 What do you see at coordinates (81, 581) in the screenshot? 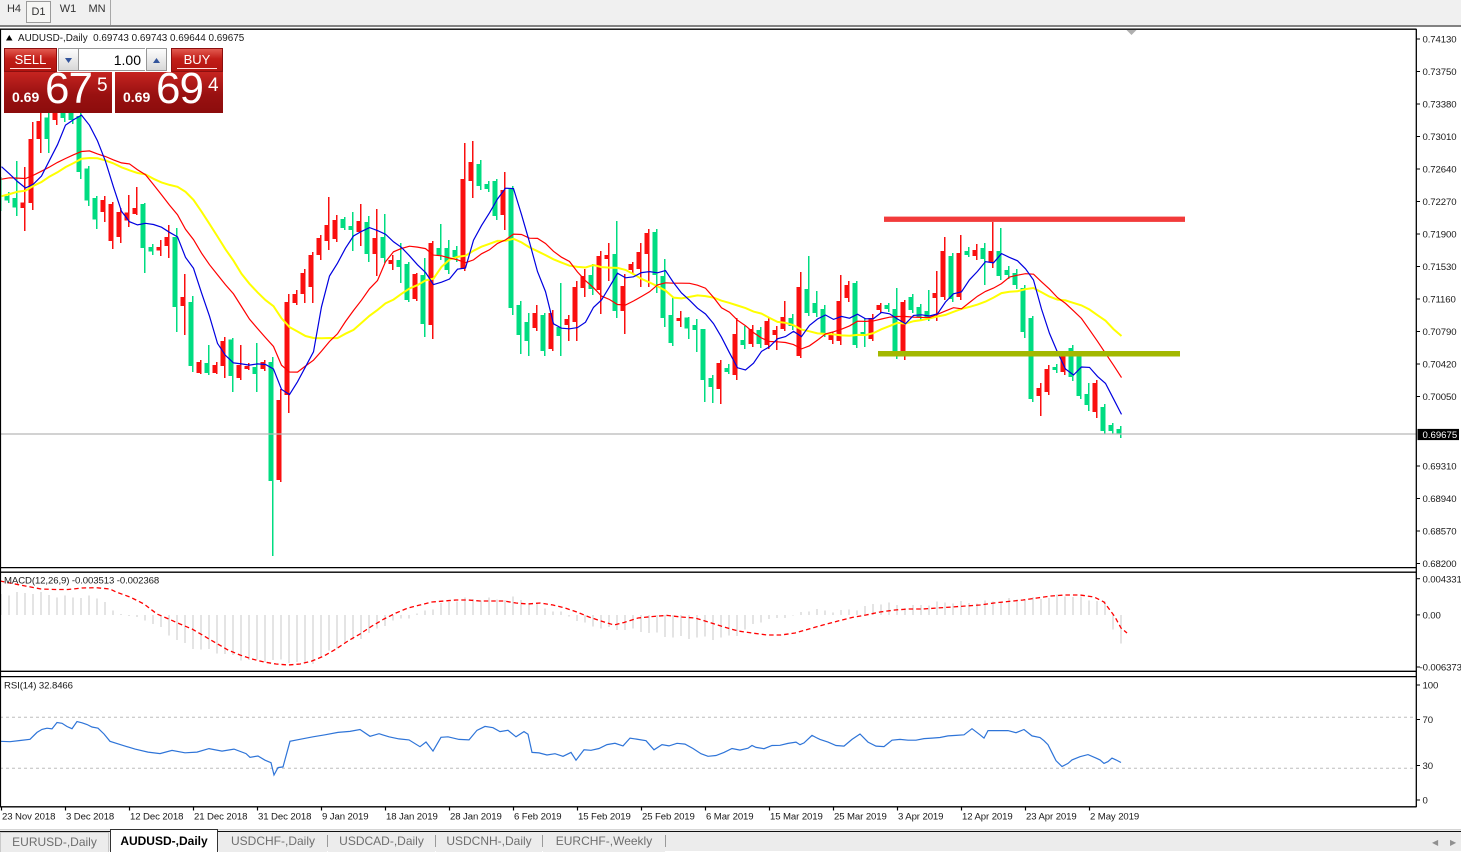
I see `svg-text:MACD(12,26,9) -0.003513 -0.002: MACD(12,26,9) -0.003513 -0.002368` at bounding box center [81, 581].